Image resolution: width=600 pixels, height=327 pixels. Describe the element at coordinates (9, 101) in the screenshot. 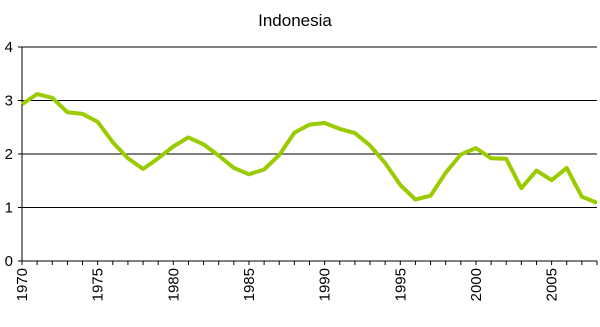

I see `y-tick-label: 3` at that location.